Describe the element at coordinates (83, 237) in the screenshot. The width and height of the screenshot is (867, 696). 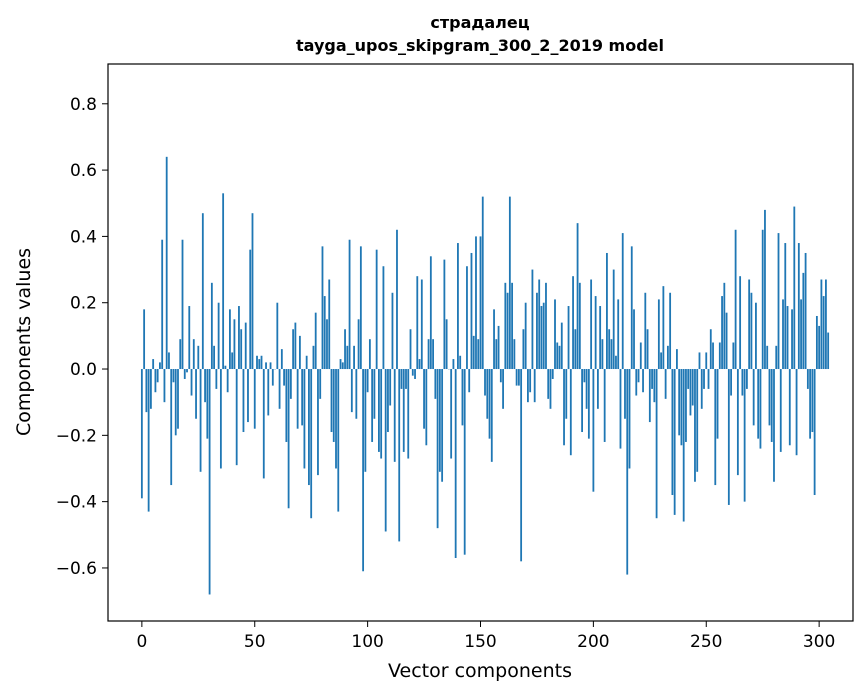
I see `y-tick-label: 0.4` at that location.